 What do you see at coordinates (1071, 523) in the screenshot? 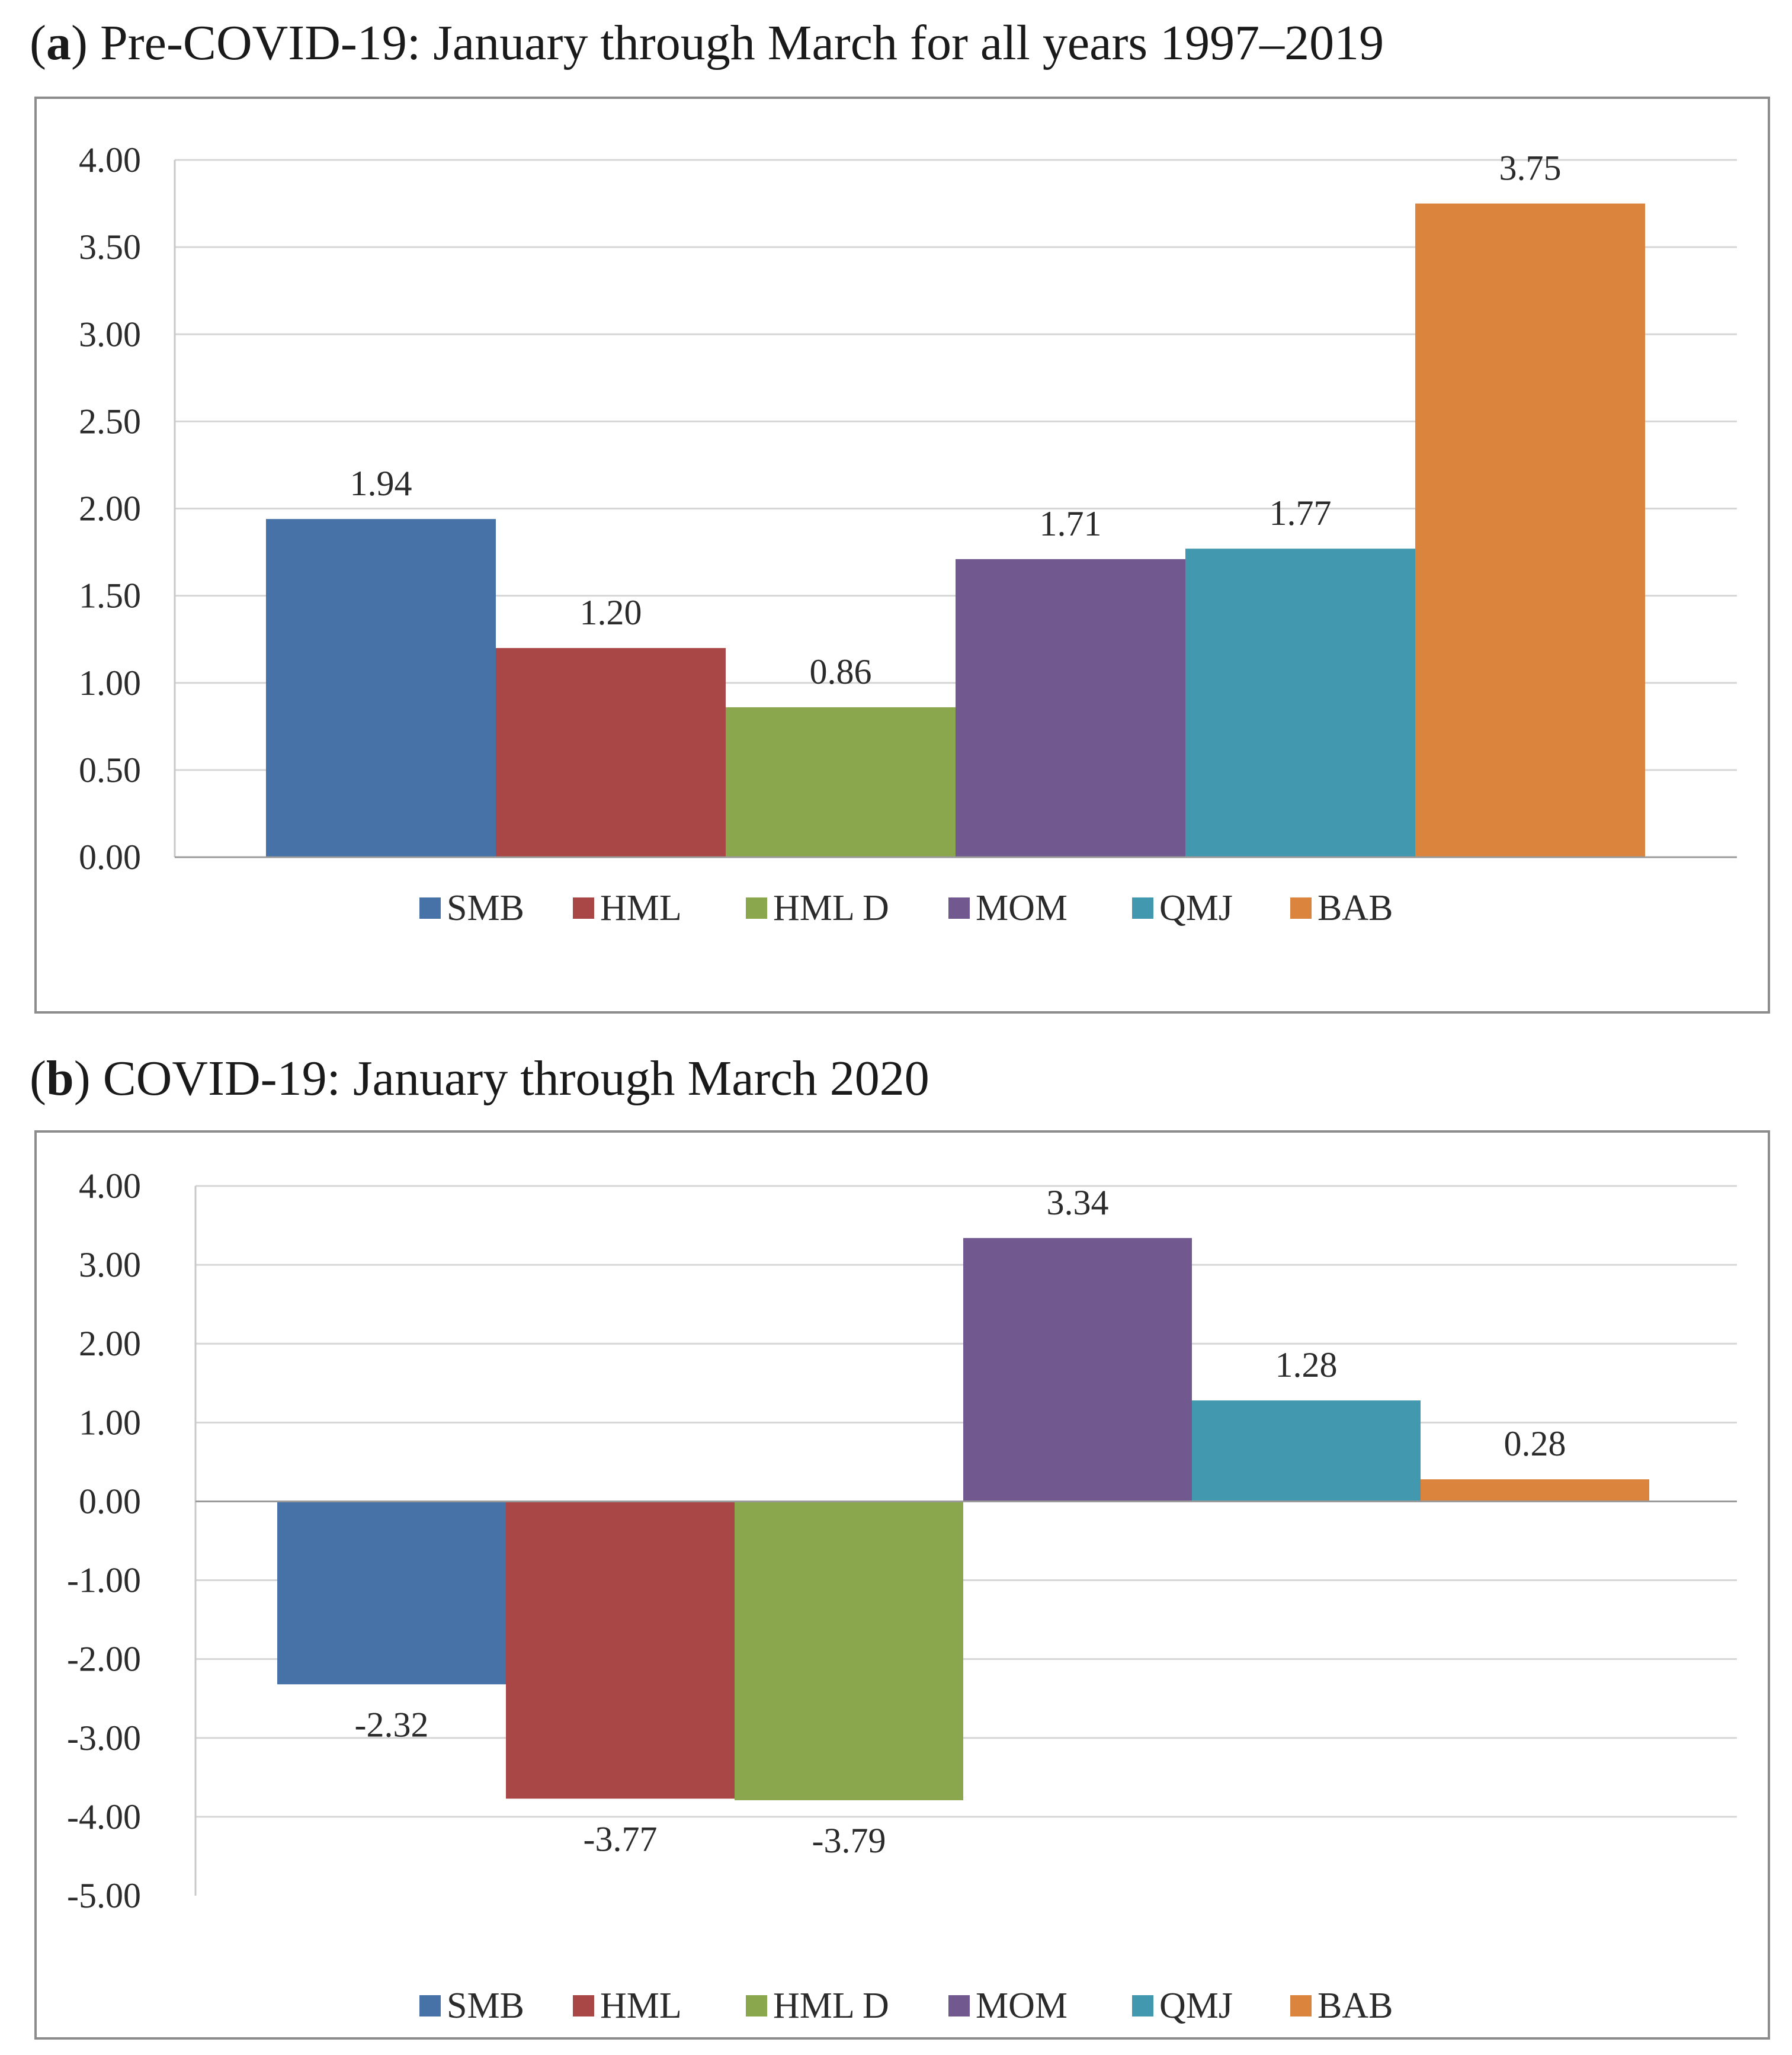
I see `data-label-mom: 1.71` at bounding box center [1071, 523].